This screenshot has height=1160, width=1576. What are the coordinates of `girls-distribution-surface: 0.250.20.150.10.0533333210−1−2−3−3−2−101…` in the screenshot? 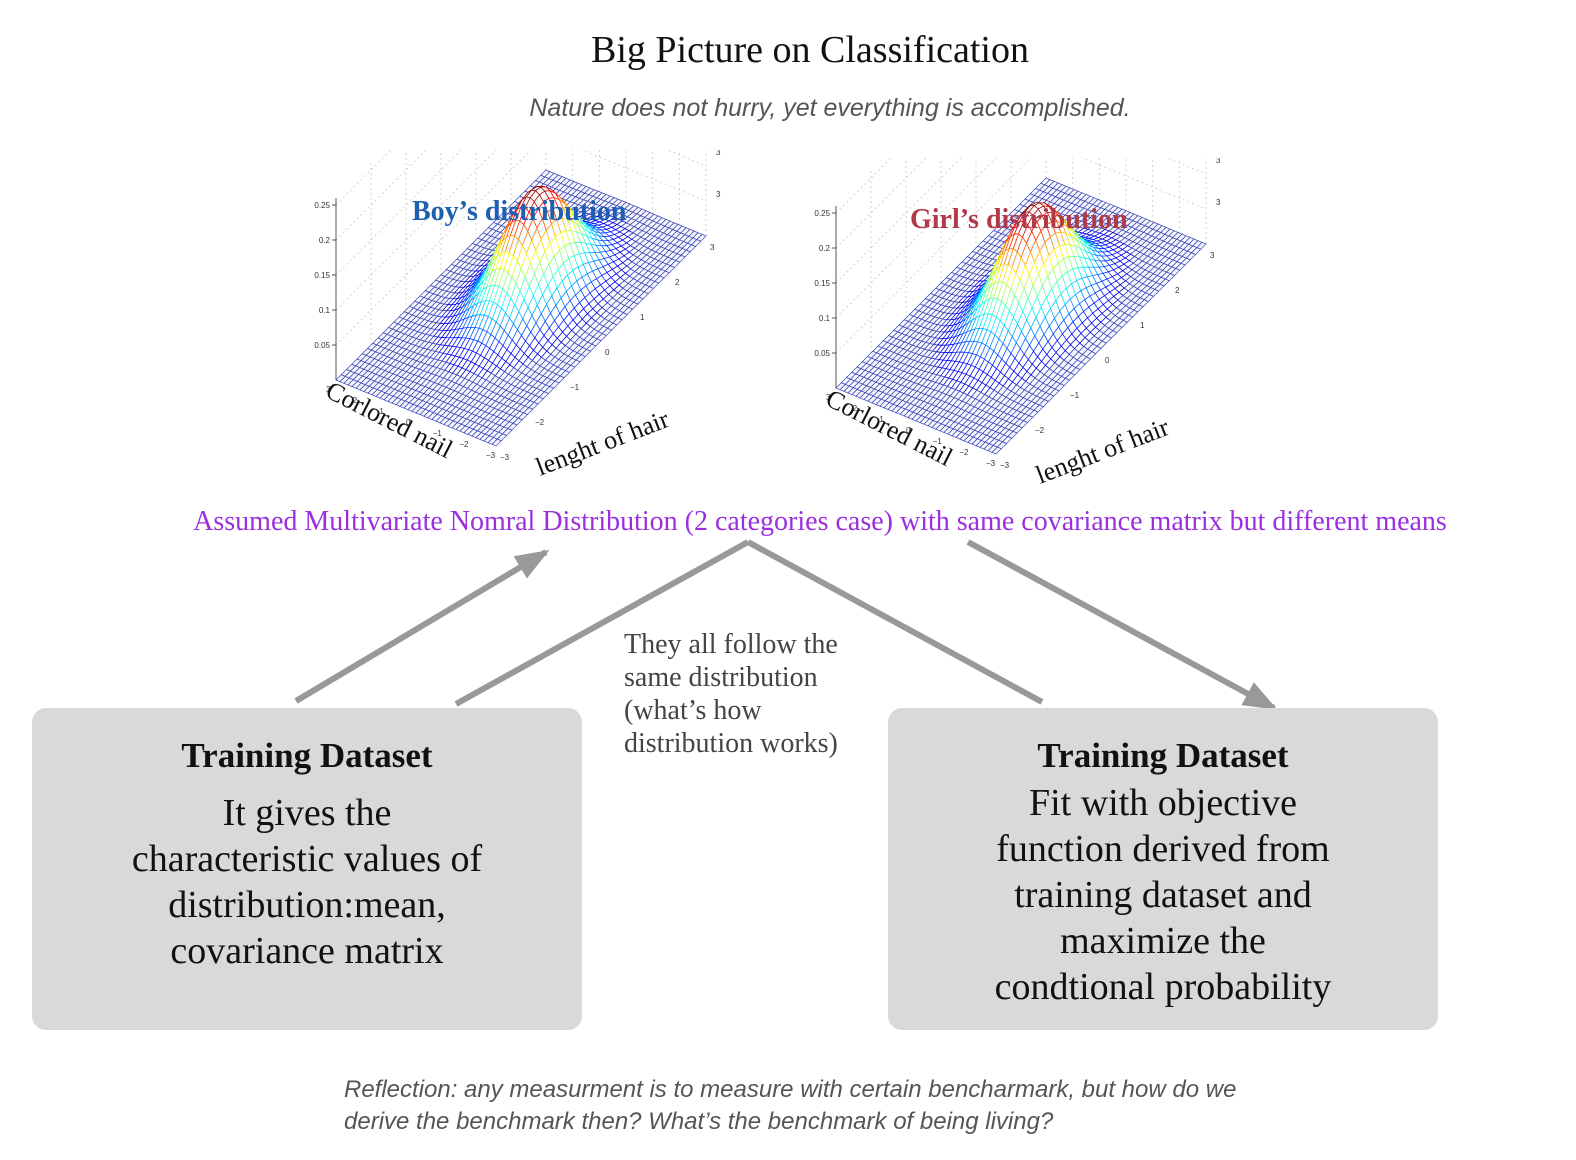 It's located at (1017, 245).